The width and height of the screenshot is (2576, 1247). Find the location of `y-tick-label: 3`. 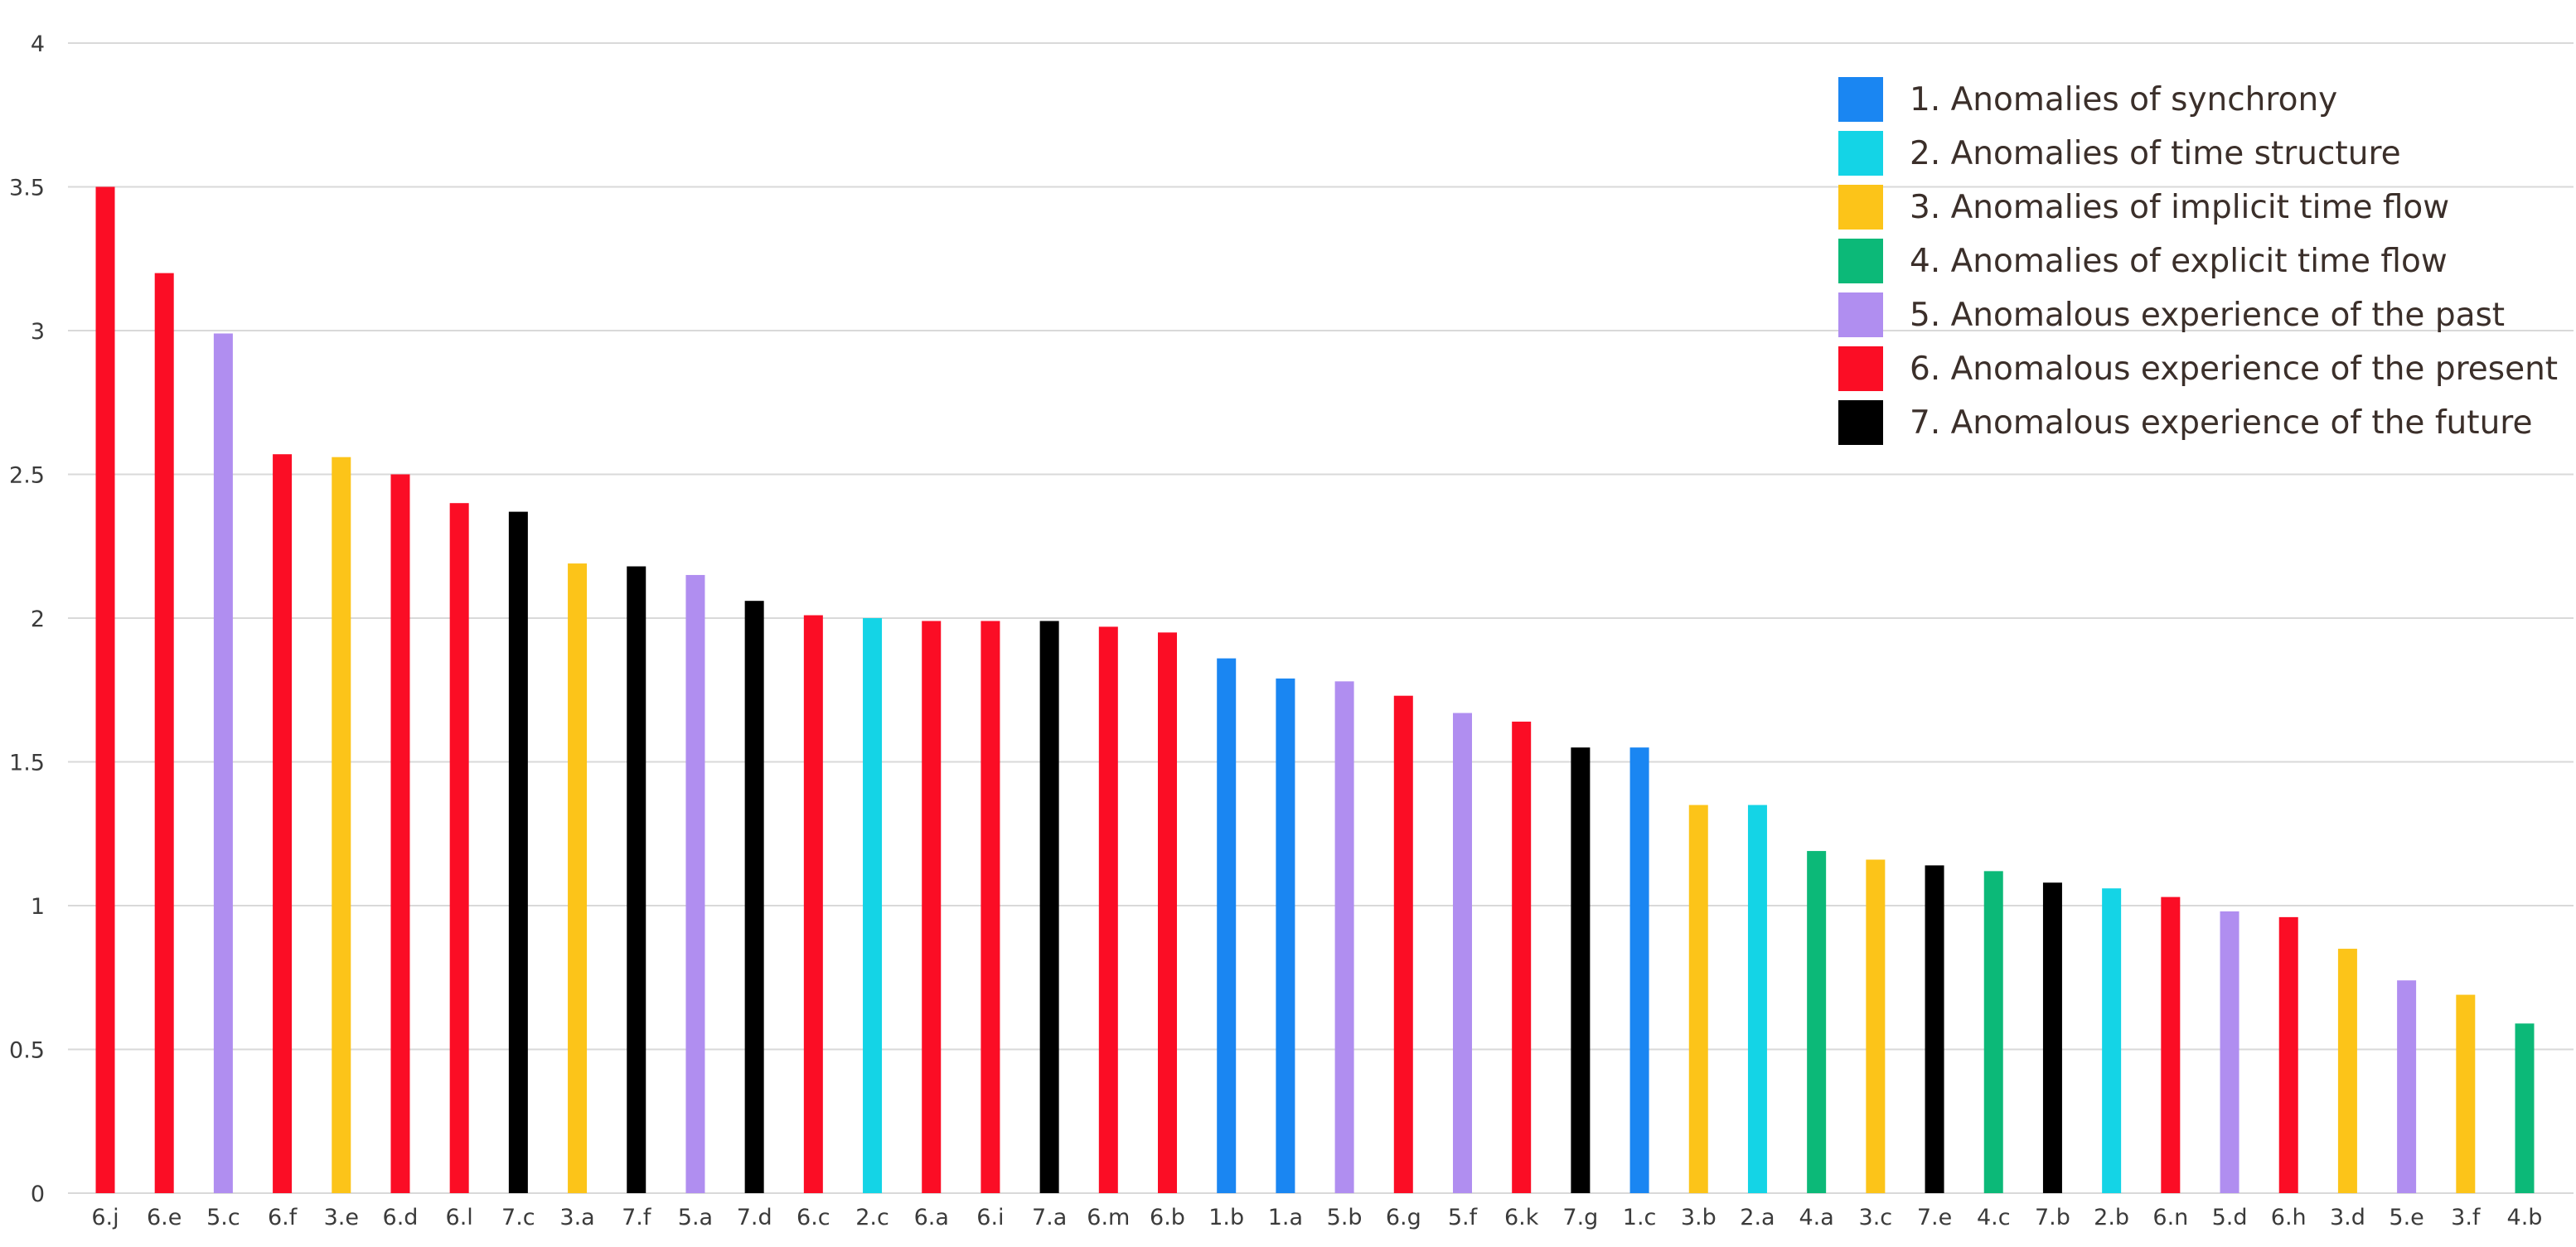

y-tick-label: 3 is located at coordinates (38, 332).